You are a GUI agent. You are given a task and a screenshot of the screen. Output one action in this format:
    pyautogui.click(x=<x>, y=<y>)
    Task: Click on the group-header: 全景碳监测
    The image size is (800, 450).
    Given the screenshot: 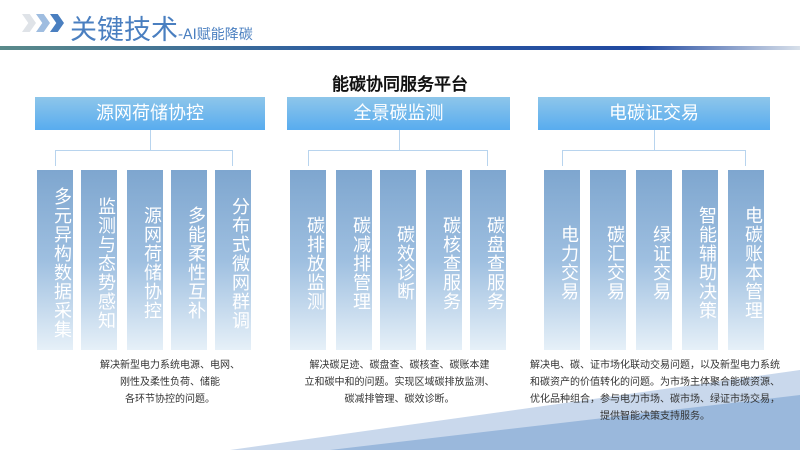 What is the action you would take?
    pyautogui.click(x=398, y=113)
    